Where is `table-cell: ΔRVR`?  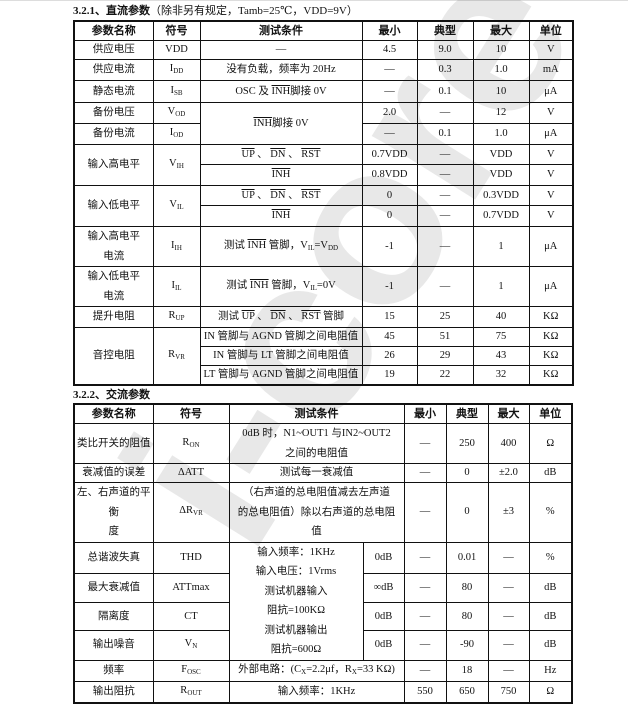 table-cell: ΔRVR is located at coordinates (191, 512).